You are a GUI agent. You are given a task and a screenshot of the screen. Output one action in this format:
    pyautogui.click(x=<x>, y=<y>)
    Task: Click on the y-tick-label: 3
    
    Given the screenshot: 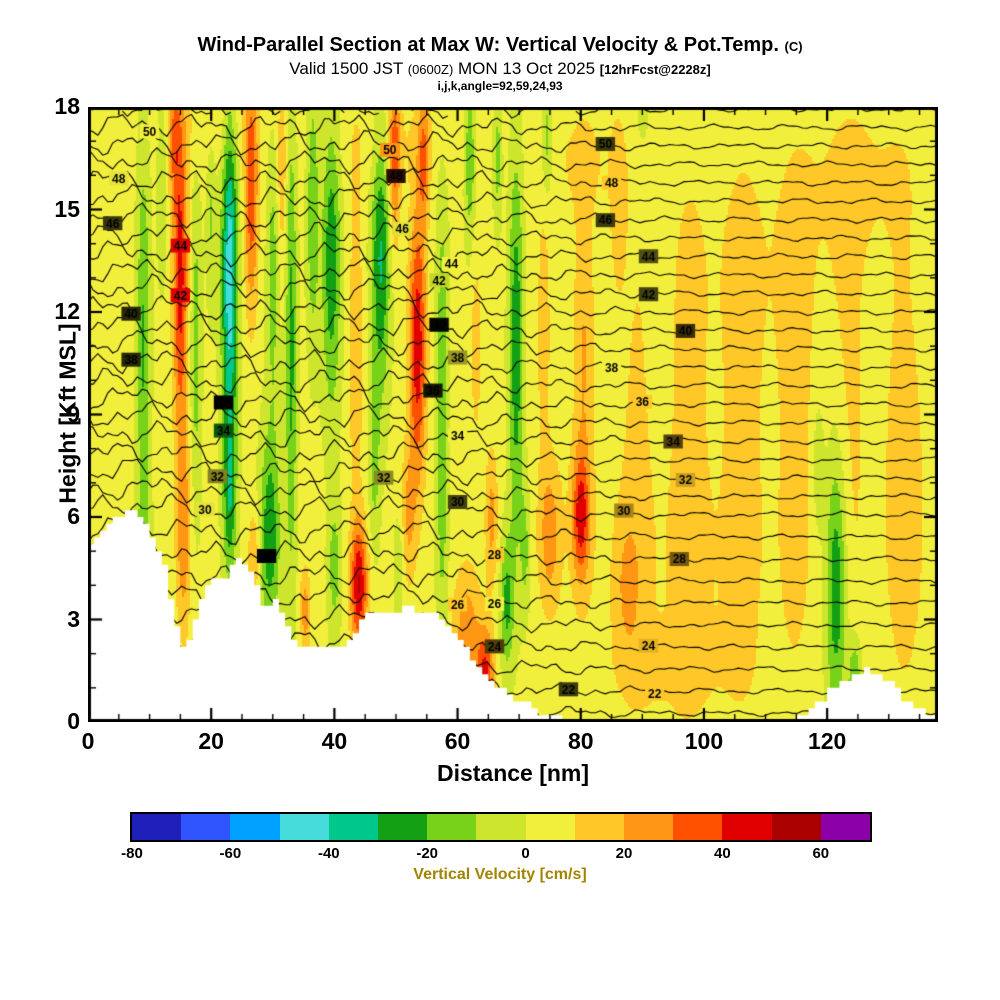 What is the action you would take?
    pyautogui.click(x=73, y=618)
    